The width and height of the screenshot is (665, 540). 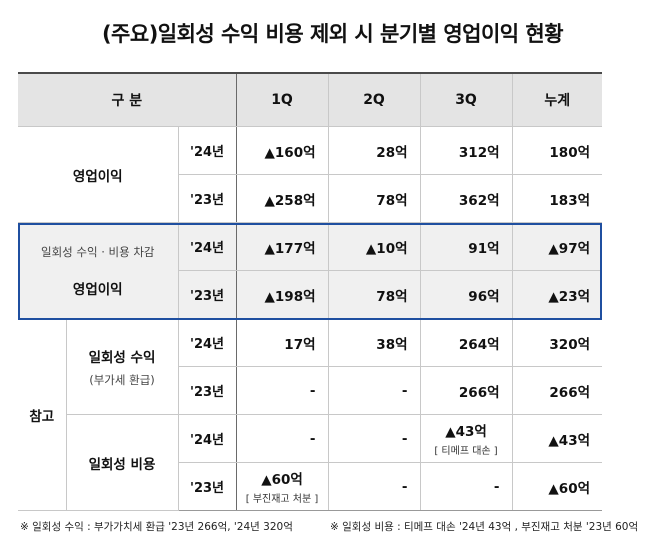 I want to click on value-cell: ▲160억, so click(x=282, y=150).